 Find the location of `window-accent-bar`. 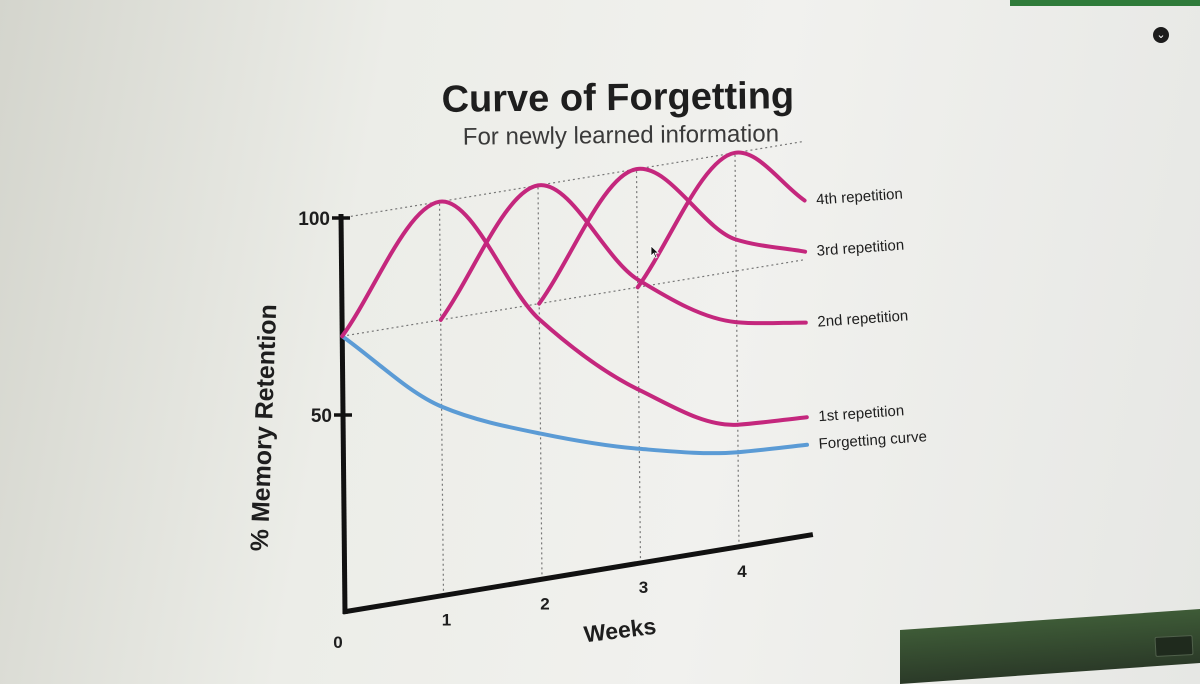

window-accent-bar is located at coordinates (1105, 3).